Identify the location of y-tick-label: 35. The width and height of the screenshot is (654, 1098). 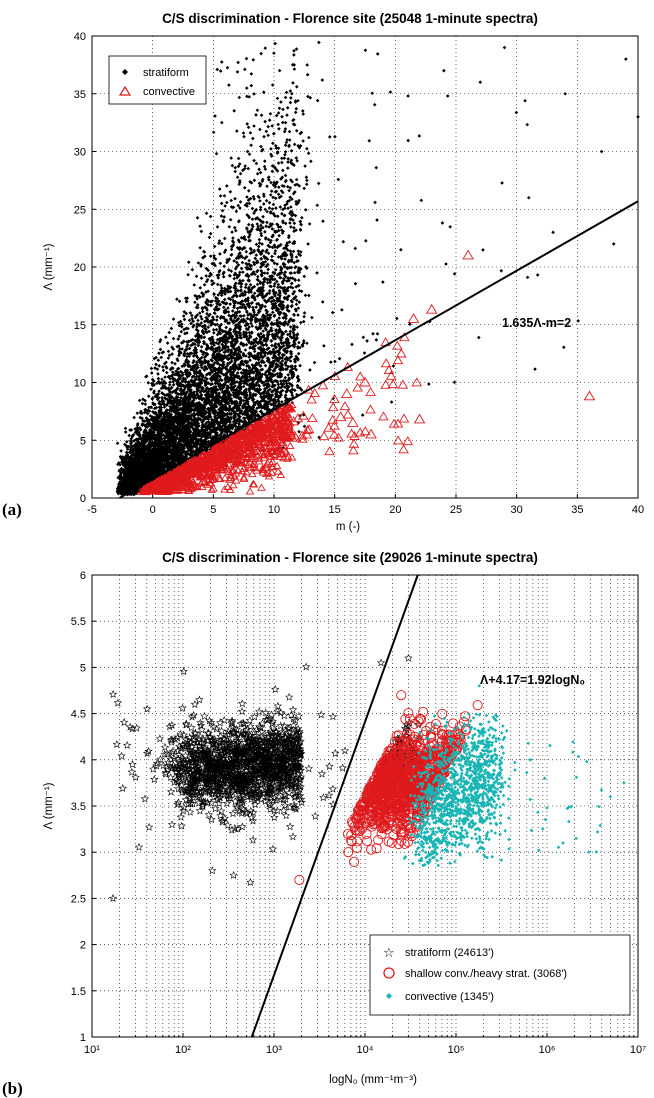
(80, 95).